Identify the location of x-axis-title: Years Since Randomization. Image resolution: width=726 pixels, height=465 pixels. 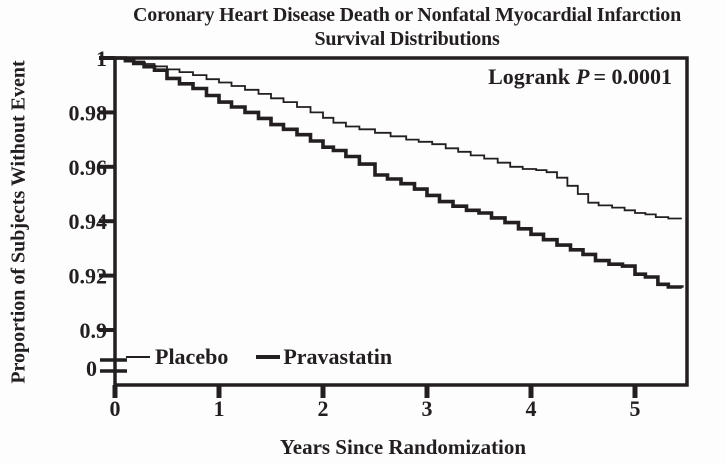
(403, 447).